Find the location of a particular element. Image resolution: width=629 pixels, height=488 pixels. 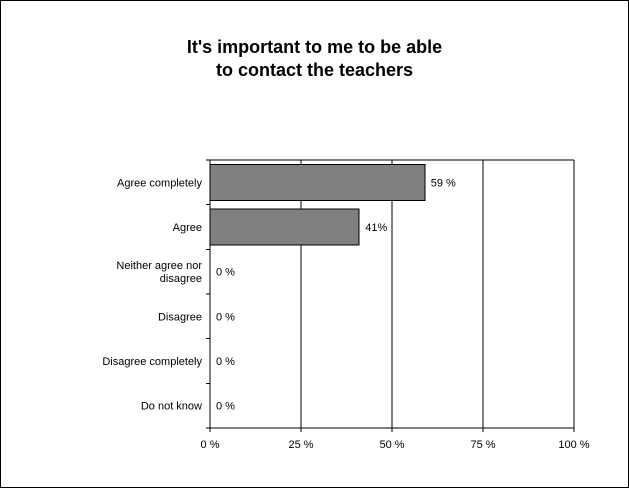

data-label: 59 % is located at coordinates (443, 183).